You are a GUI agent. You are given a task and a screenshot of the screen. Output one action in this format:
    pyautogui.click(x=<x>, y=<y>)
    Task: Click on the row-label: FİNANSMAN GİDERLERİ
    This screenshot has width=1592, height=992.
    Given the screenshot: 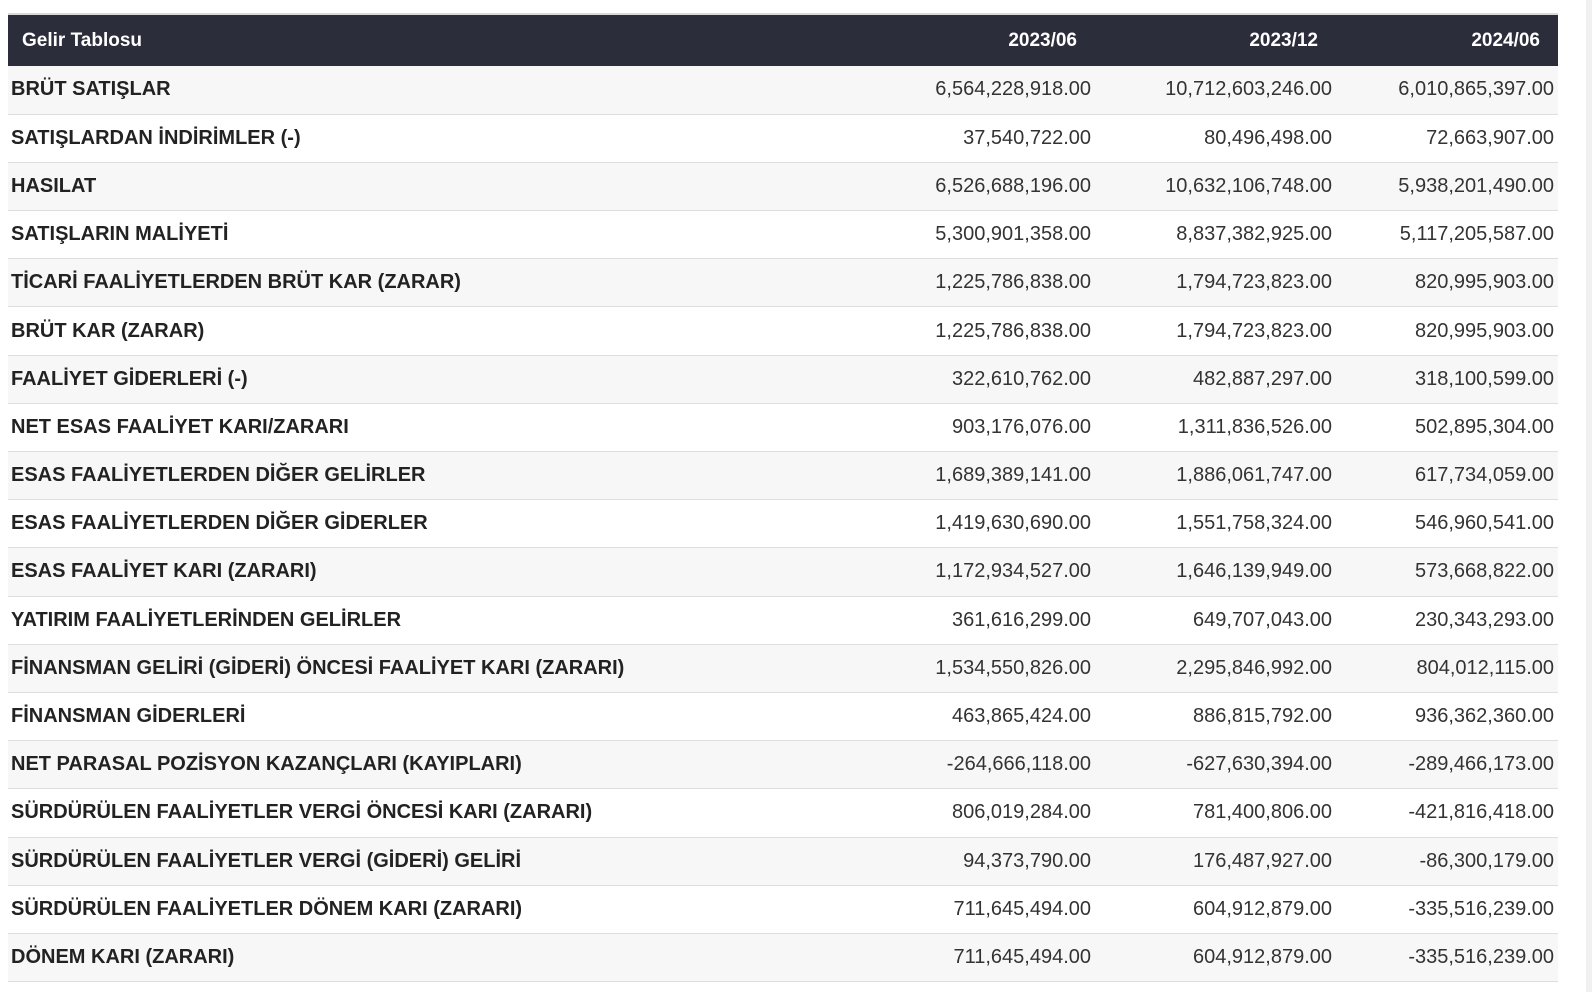 What is the action you would take?
    pyautogui.click(x=128, y=716)
    